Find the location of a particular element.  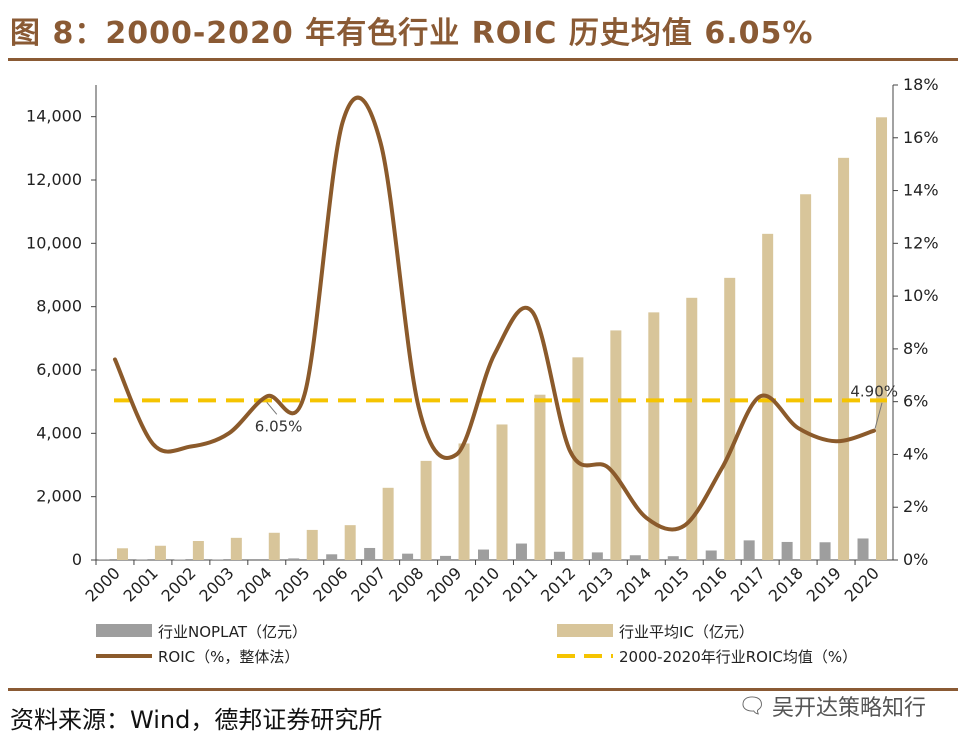

x-tick-label: 2006 is located at coordinates (330, 584).